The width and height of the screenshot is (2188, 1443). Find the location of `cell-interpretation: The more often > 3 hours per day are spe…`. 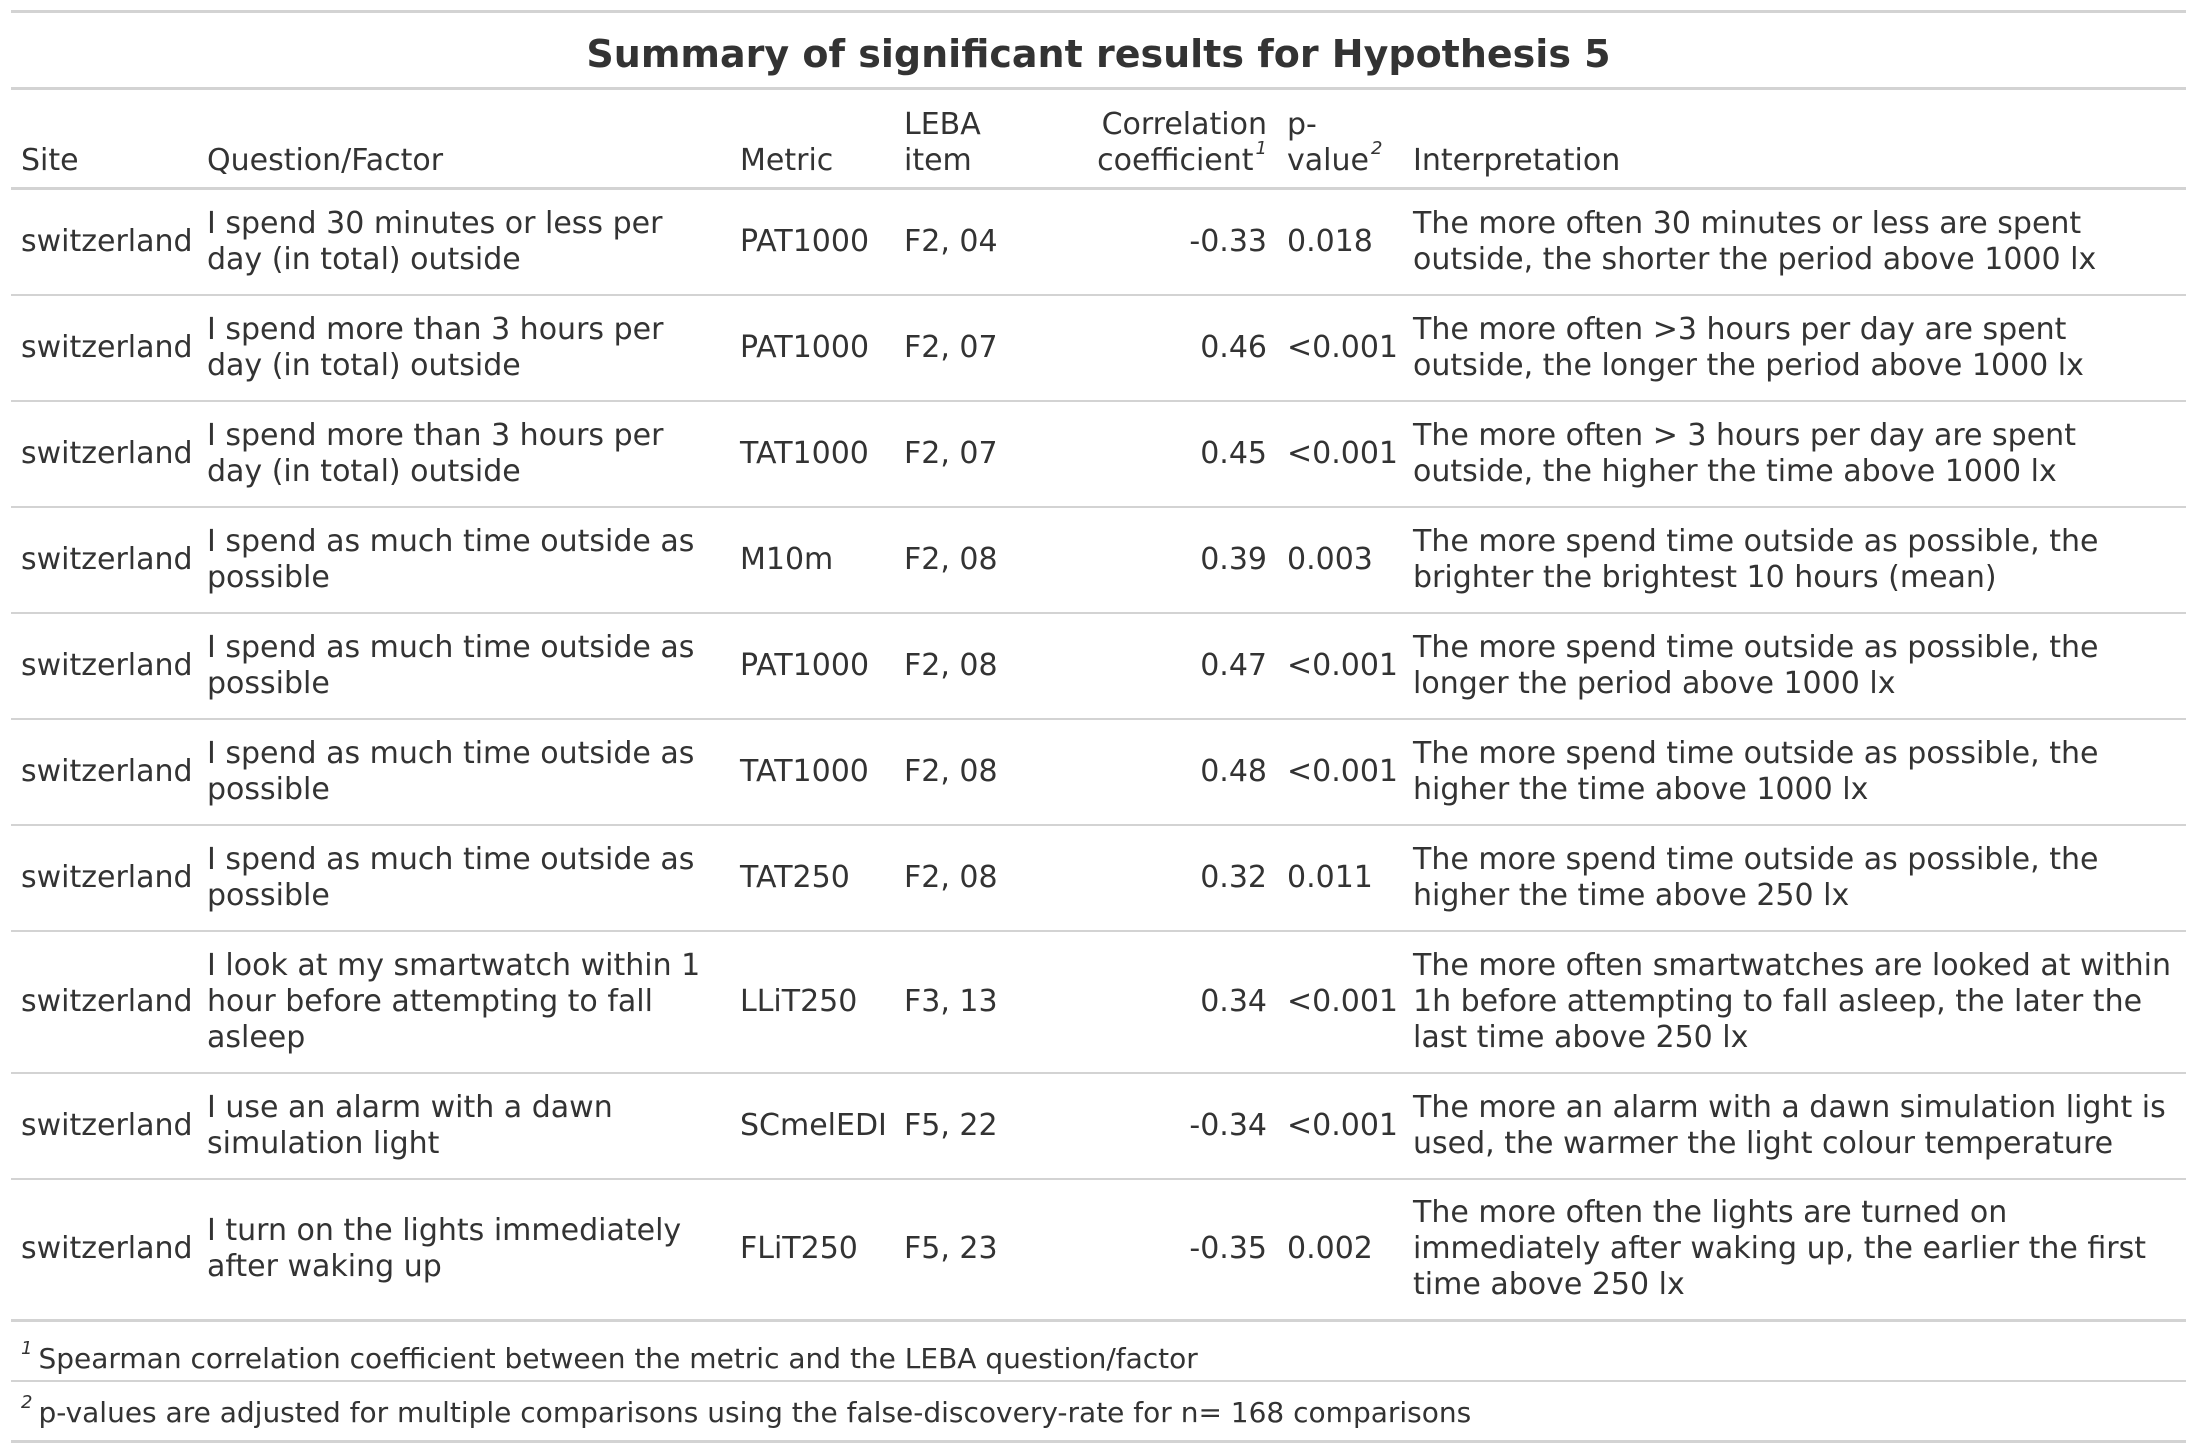

cell-interpretation: The more often > 3 hours per day are spe… is located at coordinates (1795, 454).